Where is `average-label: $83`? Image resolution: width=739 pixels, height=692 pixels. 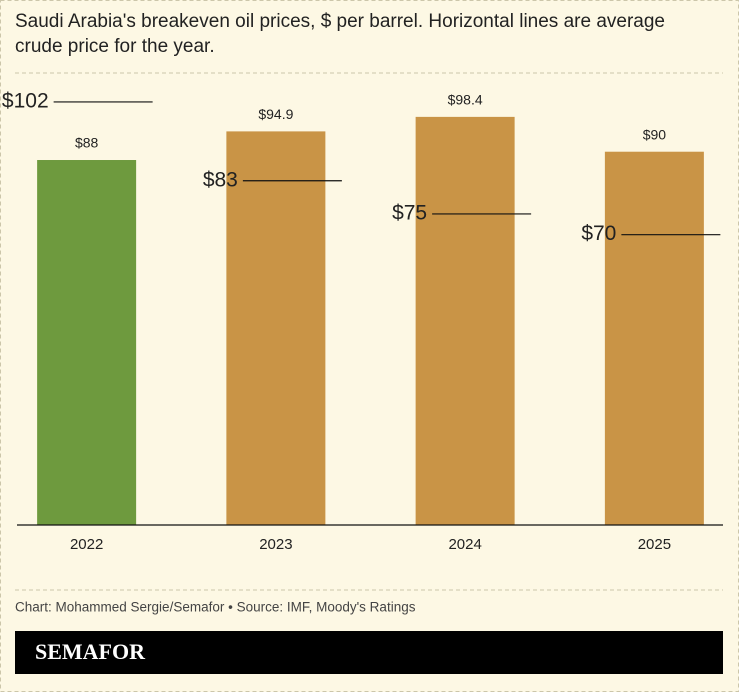 average-label: $83 is located at coordinates (220, 179).